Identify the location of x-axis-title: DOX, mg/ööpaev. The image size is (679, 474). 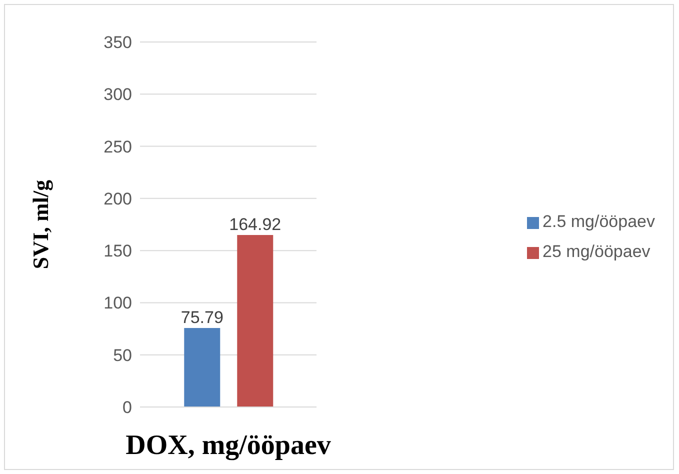
(228, 445).